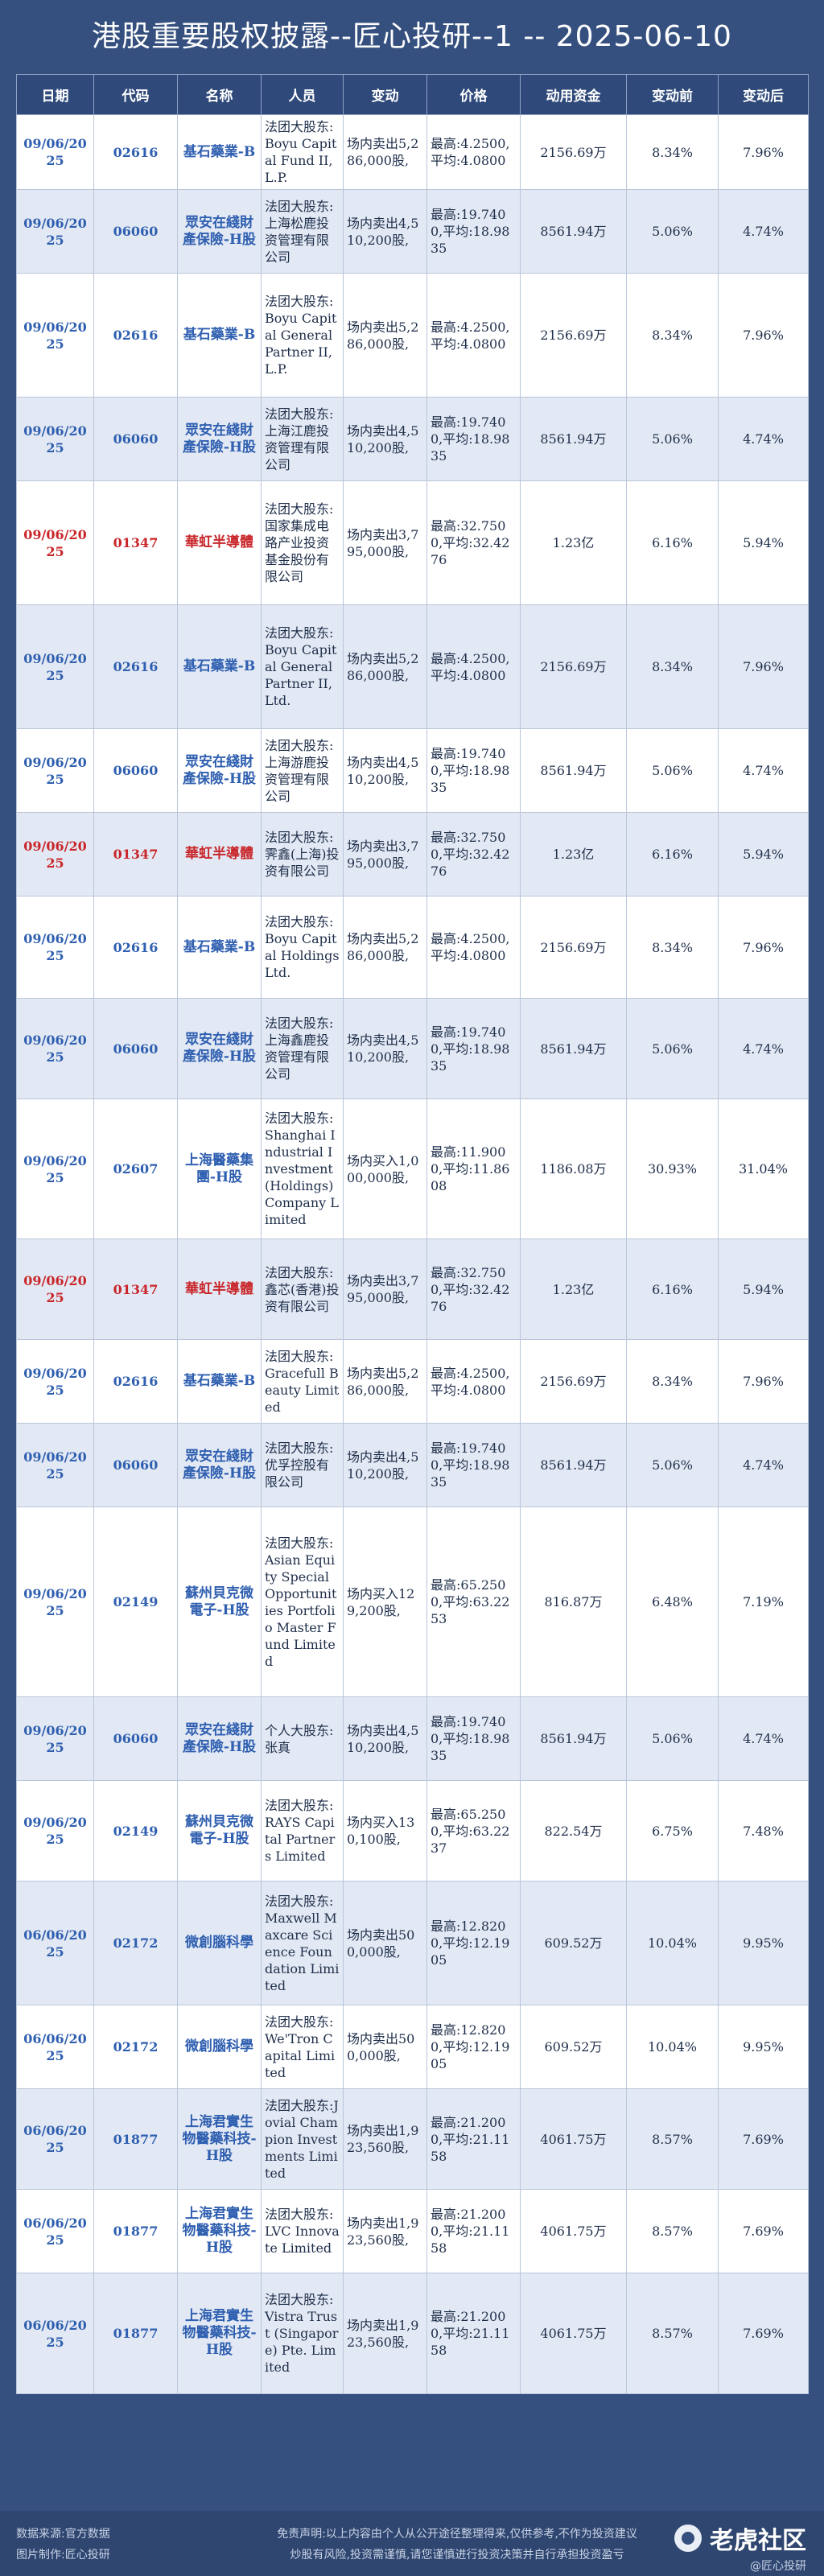 Image resolution: width=824 pixels, height=2576 pixels. Describe the element at coordinates (473, 1289) in the screenshot. I see `cell-price: 最高:32.7500,平均:32.4276` at that location.